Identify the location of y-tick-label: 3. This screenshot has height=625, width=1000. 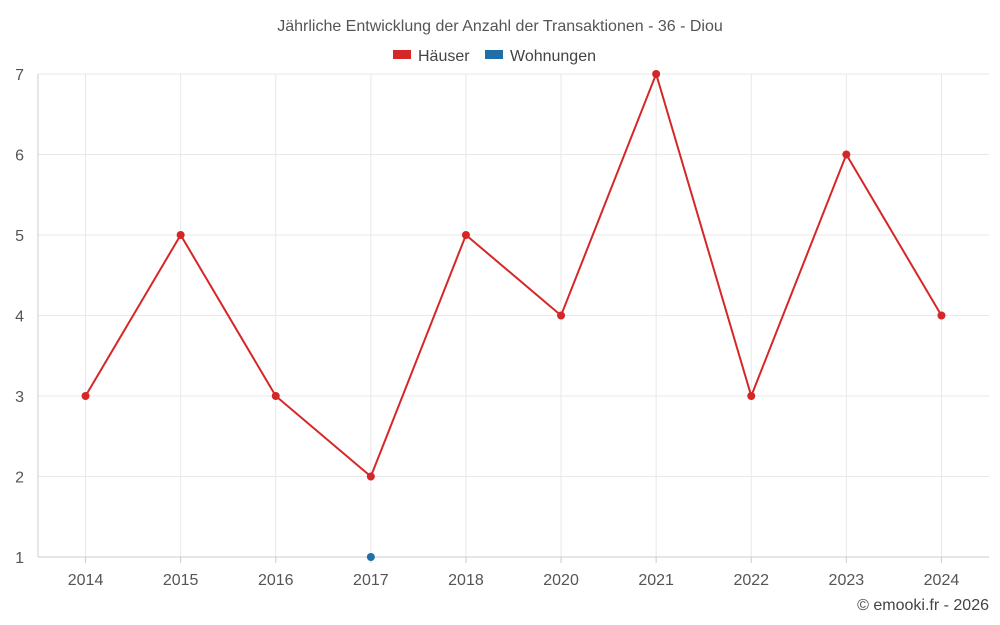
(19, 397).